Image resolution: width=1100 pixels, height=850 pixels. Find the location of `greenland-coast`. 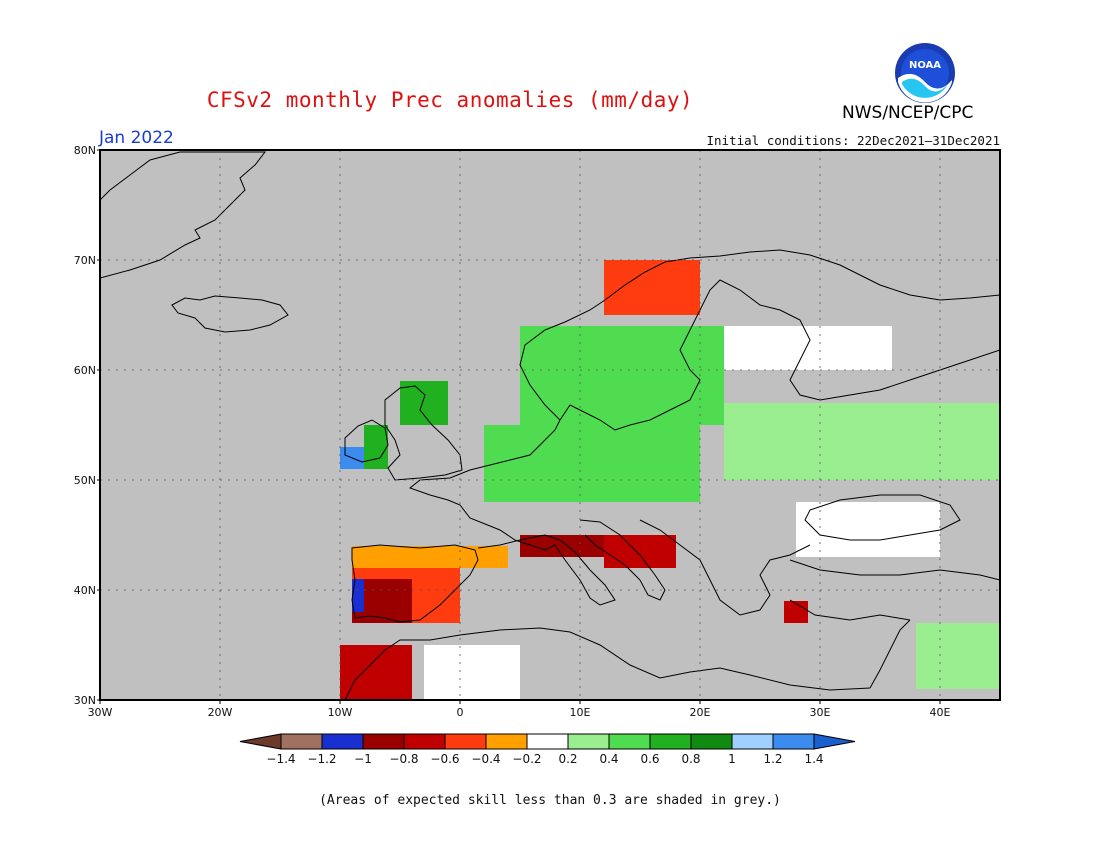

greenland-coast is located at coordinates (183, 215).